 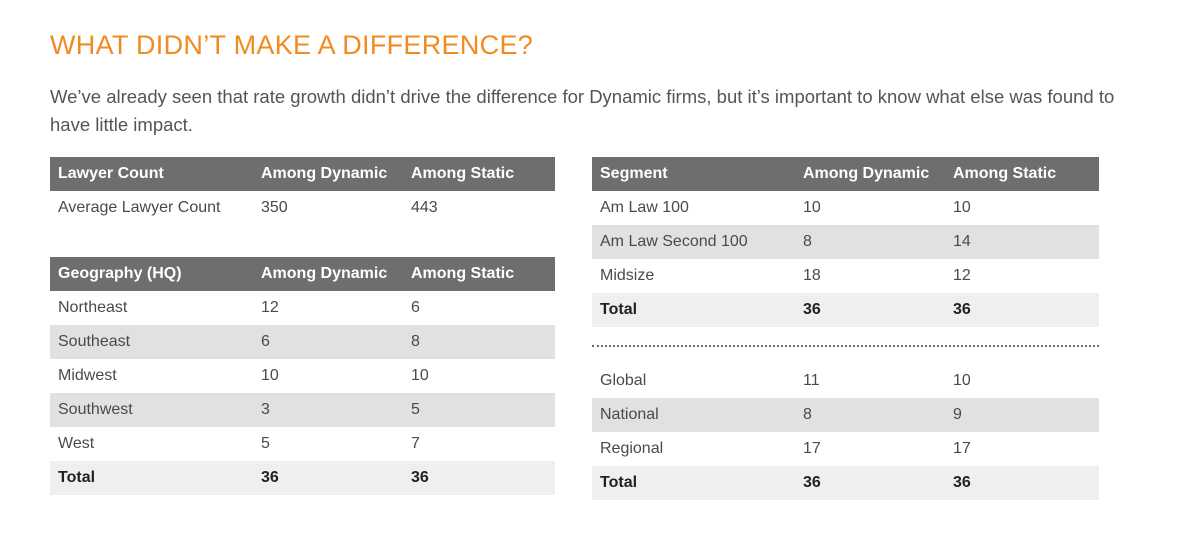 I want to click on cell-value: 7, so click(x=415, y=443).